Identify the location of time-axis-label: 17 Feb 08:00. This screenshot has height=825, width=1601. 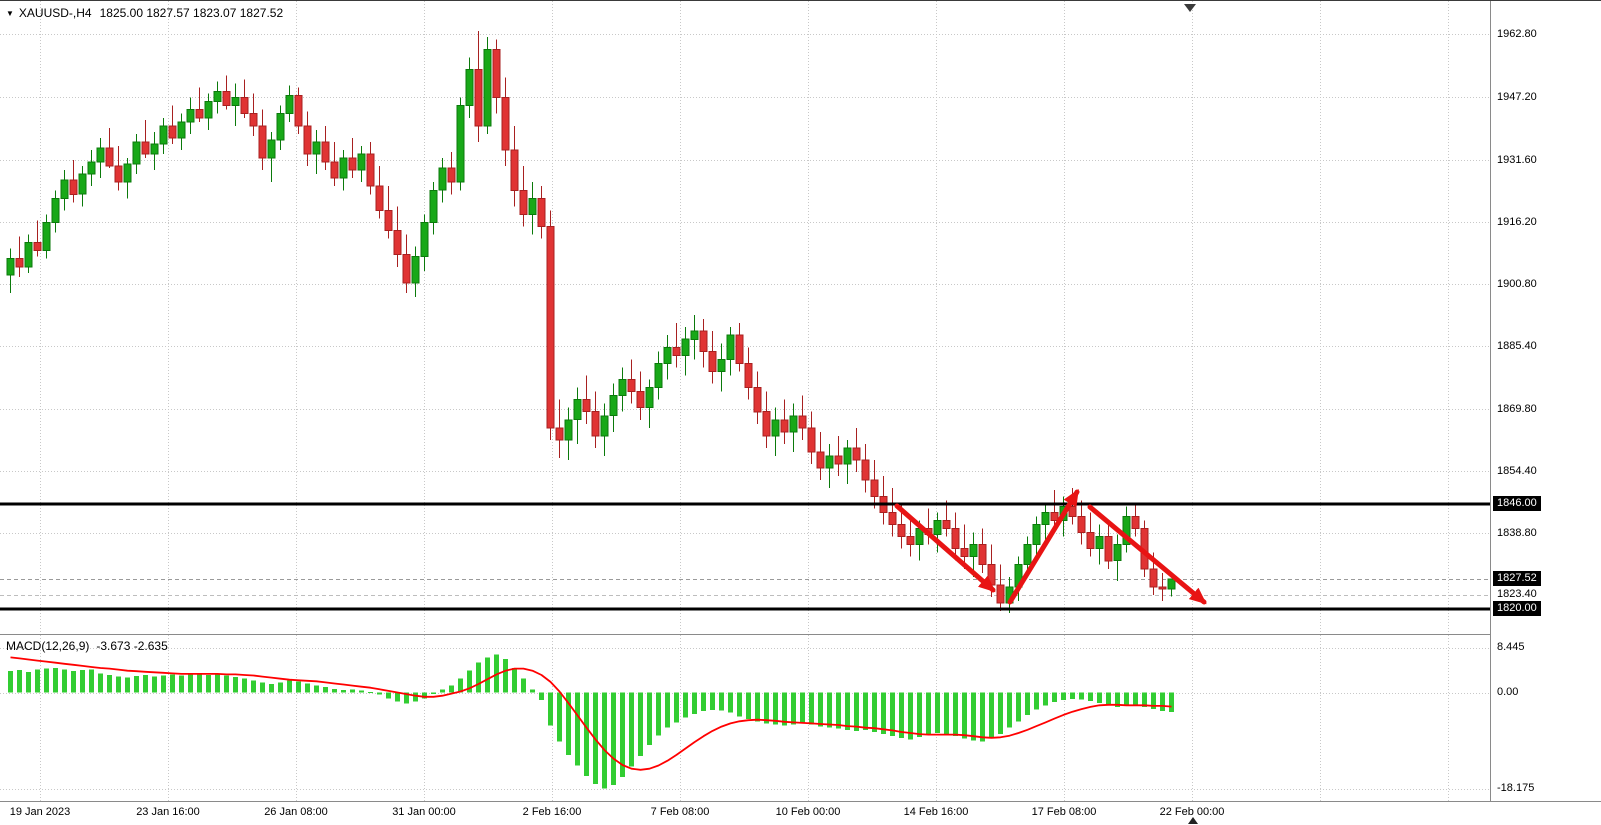
(1064, 812).